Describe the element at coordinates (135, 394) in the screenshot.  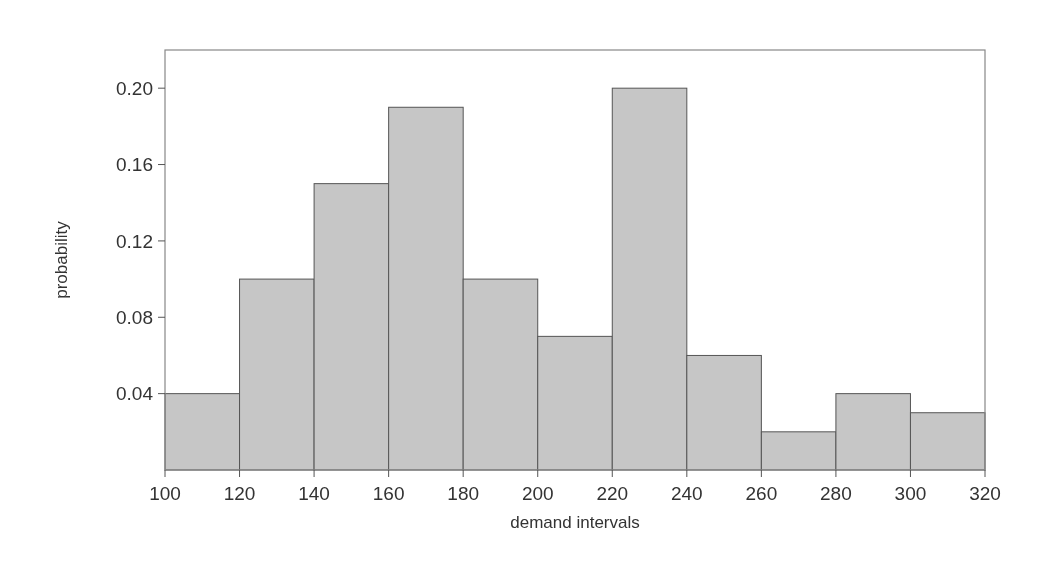
I see `y-tick-label: 0.04` at that location.